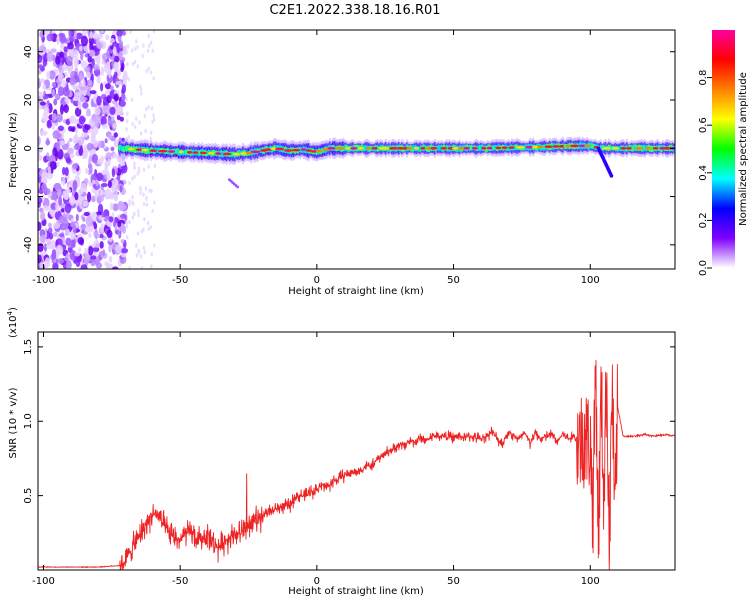 This screenshot has width=750, height=600. Describe the element at coordinates (703, 268) in the screenshot. I see `colorbar-tick-label: 0.0` at that location.